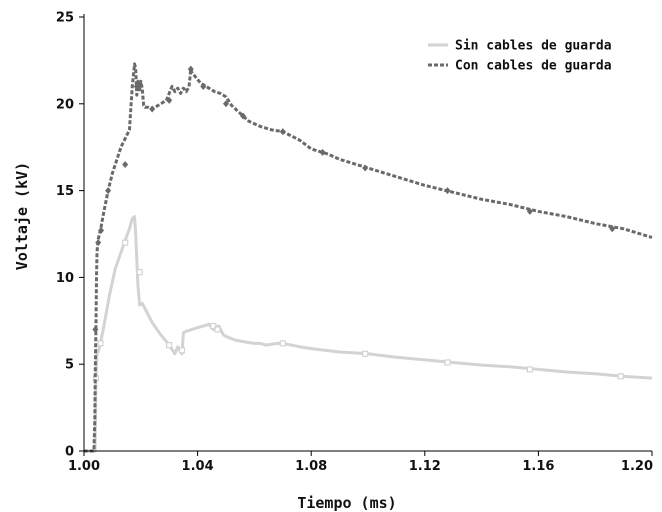  Describe the element at coordinates (65, 104) in the screenshot. I see `y-tick-label: 20` at that location.